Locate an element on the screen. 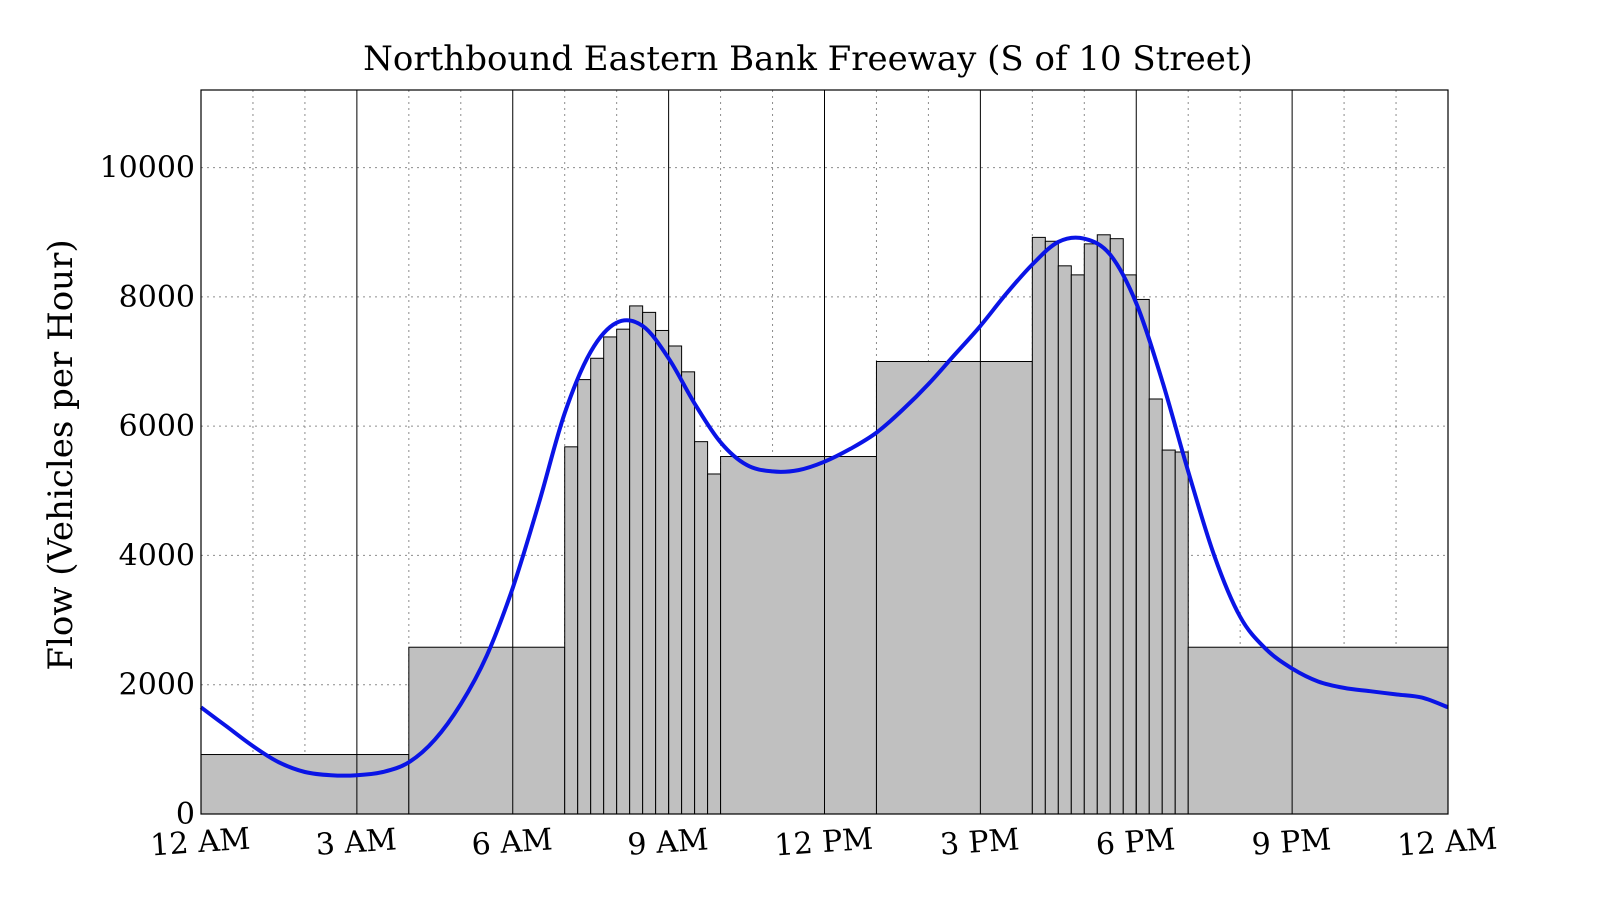 This screenshot has width=1600, height=900. y-tick-label: 6000 is located at coordinates (157, 426).